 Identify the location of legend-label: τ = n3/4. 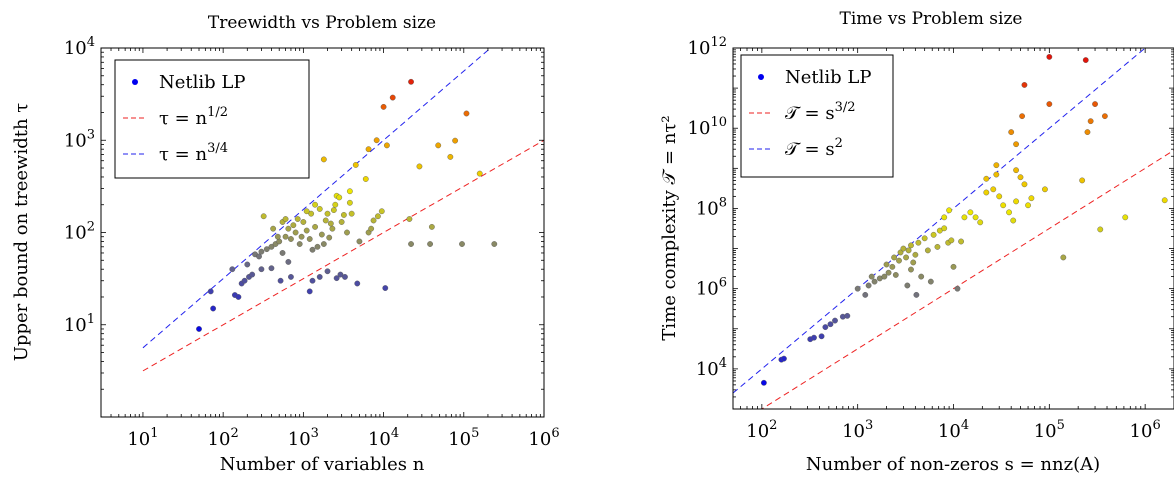
(193, 153).